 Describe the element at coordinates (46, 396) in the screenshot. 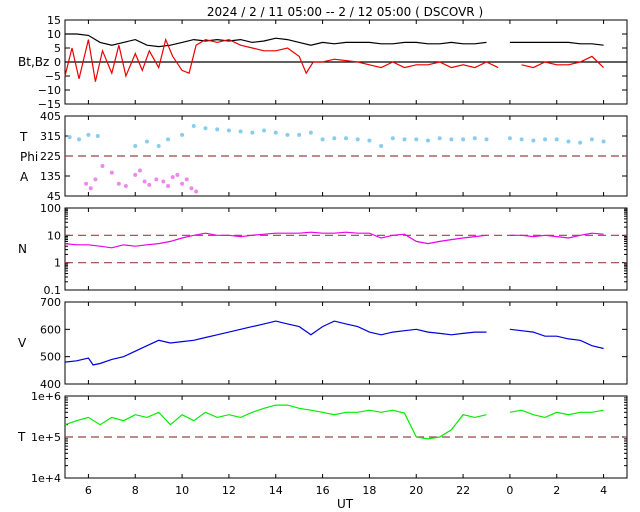

I see `y-tick-label: 1e+6` at that location.